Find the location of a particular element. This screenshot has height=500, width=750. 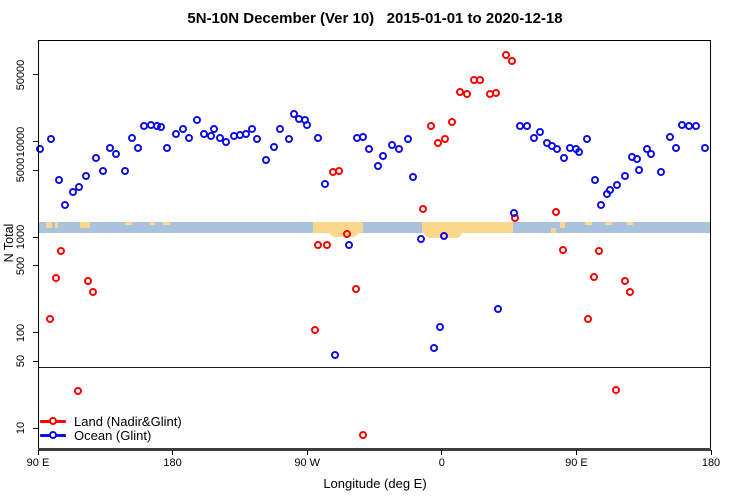

y-tick-label: 10000 is located at coordinates (21, 141).